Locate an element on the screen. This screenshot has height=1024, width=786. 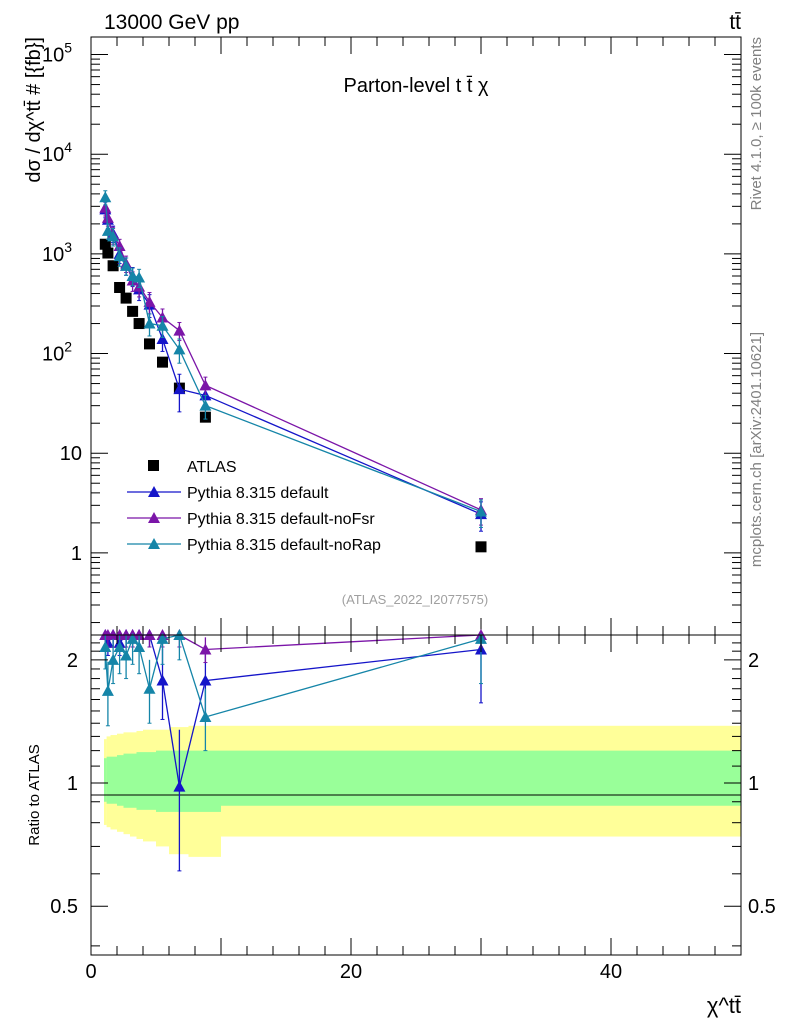
legend-entry-noRap: Pythia 8.315 default-noRap is located at coordinates (254, 545).